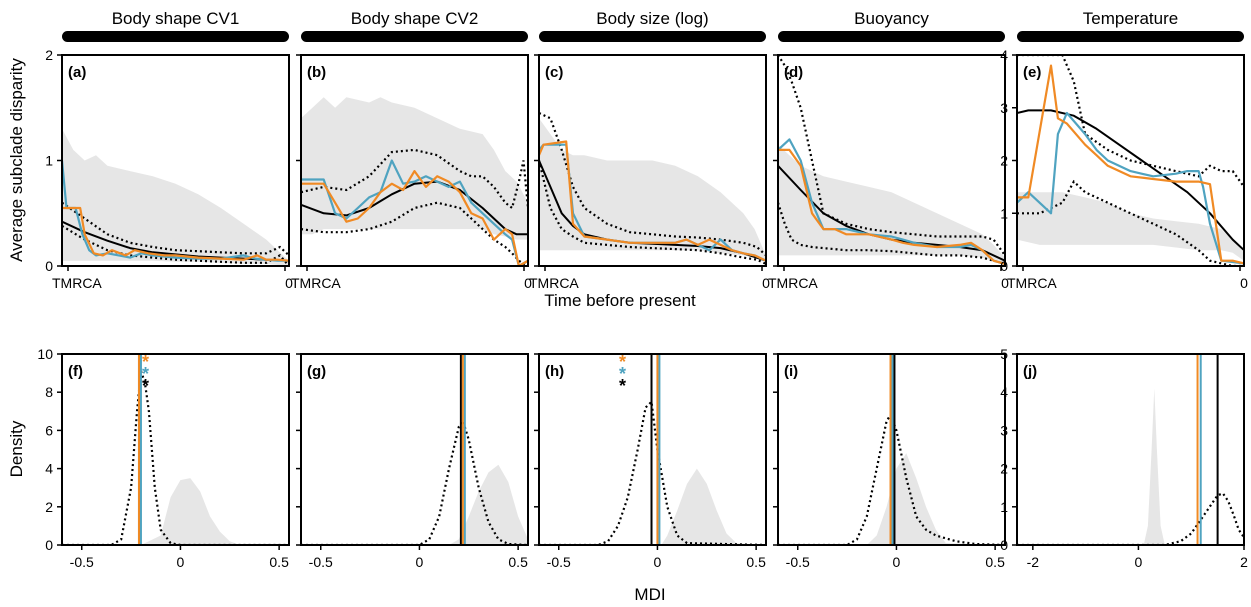  Describe the element at coordinates (316, 371) in the screenshot. I see `panel-label: (g)` at that location.